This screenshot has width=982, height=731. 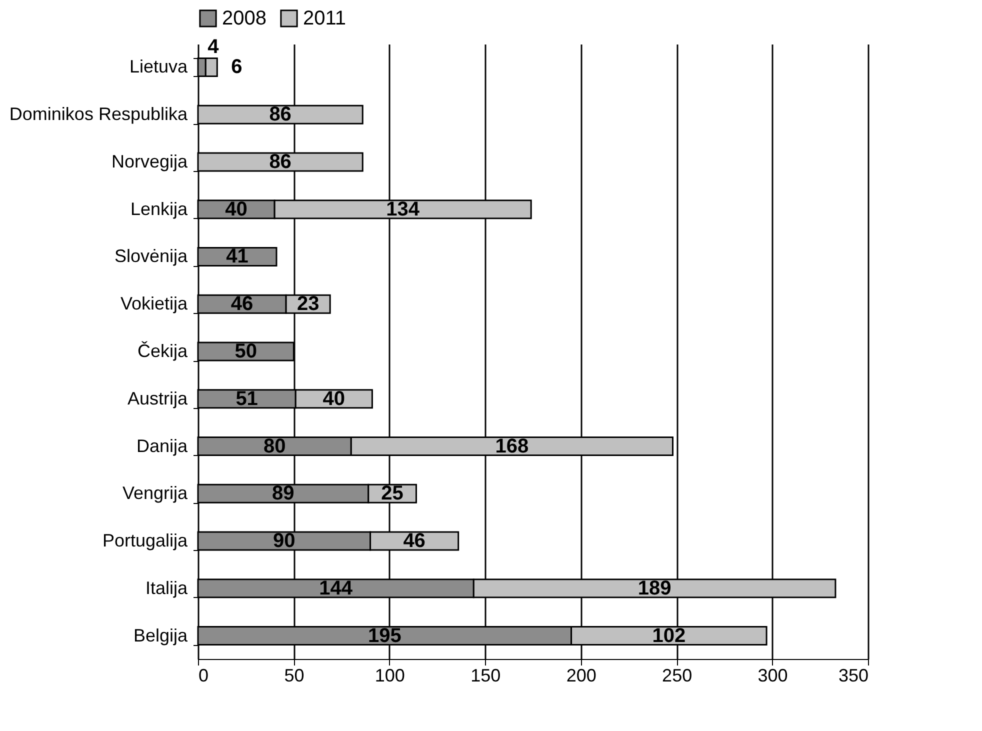 I want to click on data-label: 4, so click(x=214, y=47).